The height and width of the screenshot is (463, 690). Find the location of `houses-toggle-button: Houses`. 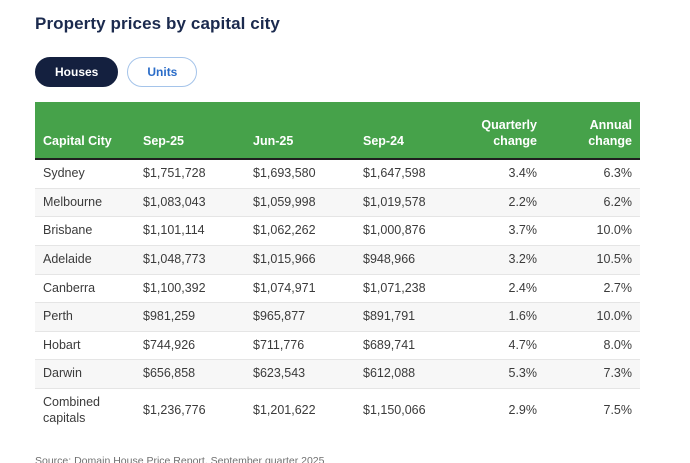

houses-toggle-button: Houses is located at coordinates (77, 72).